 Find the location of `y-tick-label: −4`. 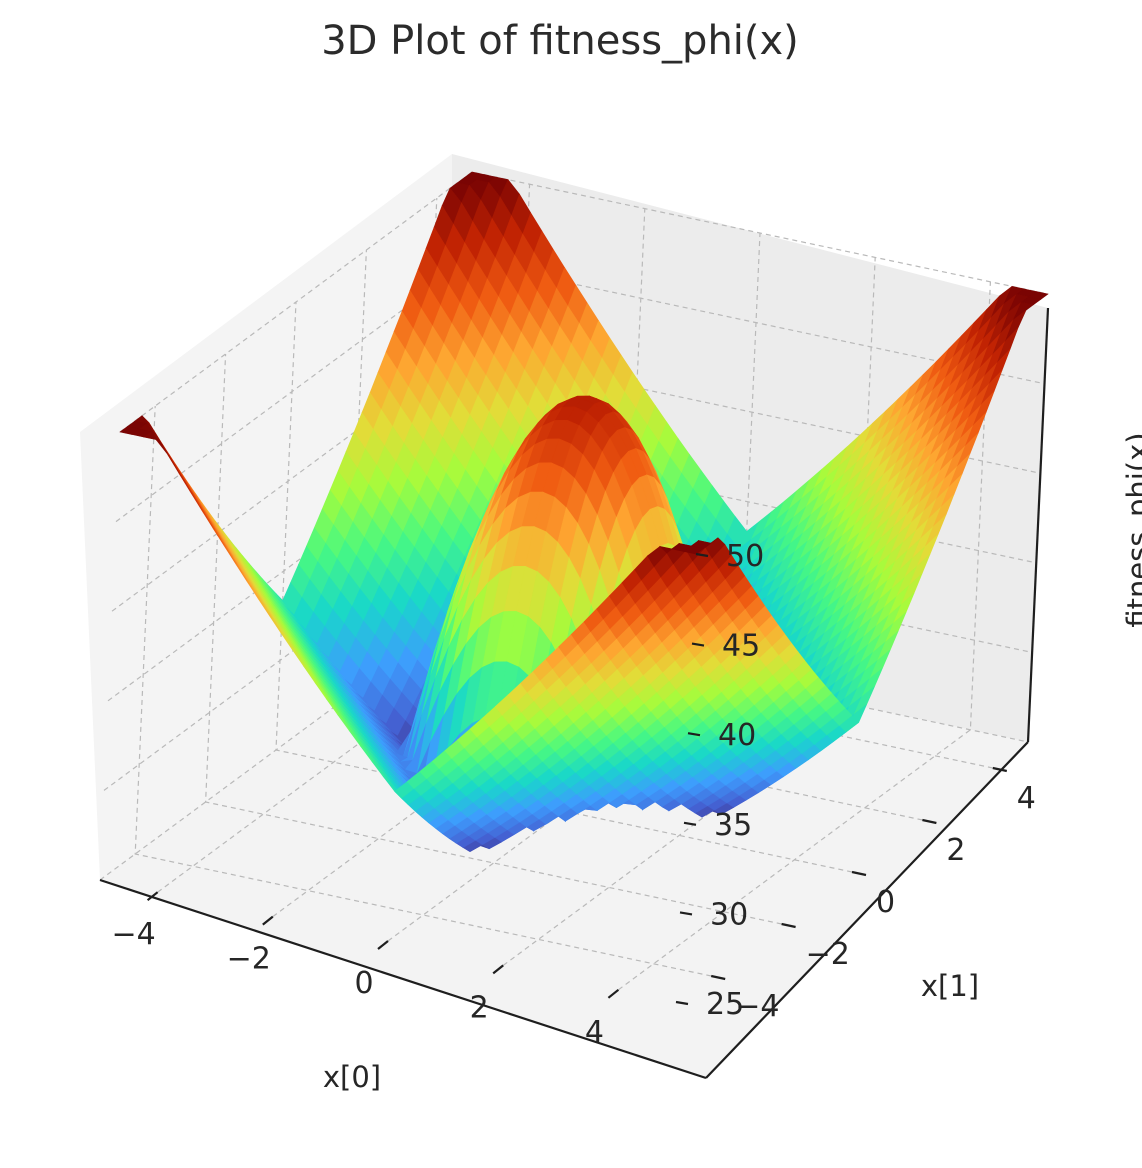

y-tick-label: −4 is located at coordinates (757, 1006).